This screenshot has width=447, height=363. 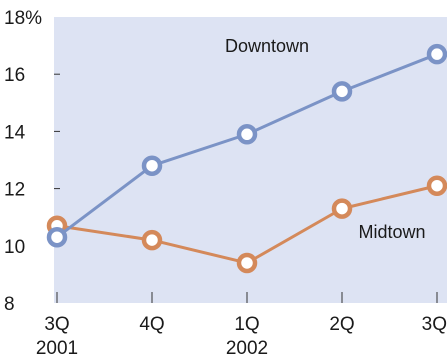 I want to click on x-tick-label: 1Q, so click(x=246, y=324).